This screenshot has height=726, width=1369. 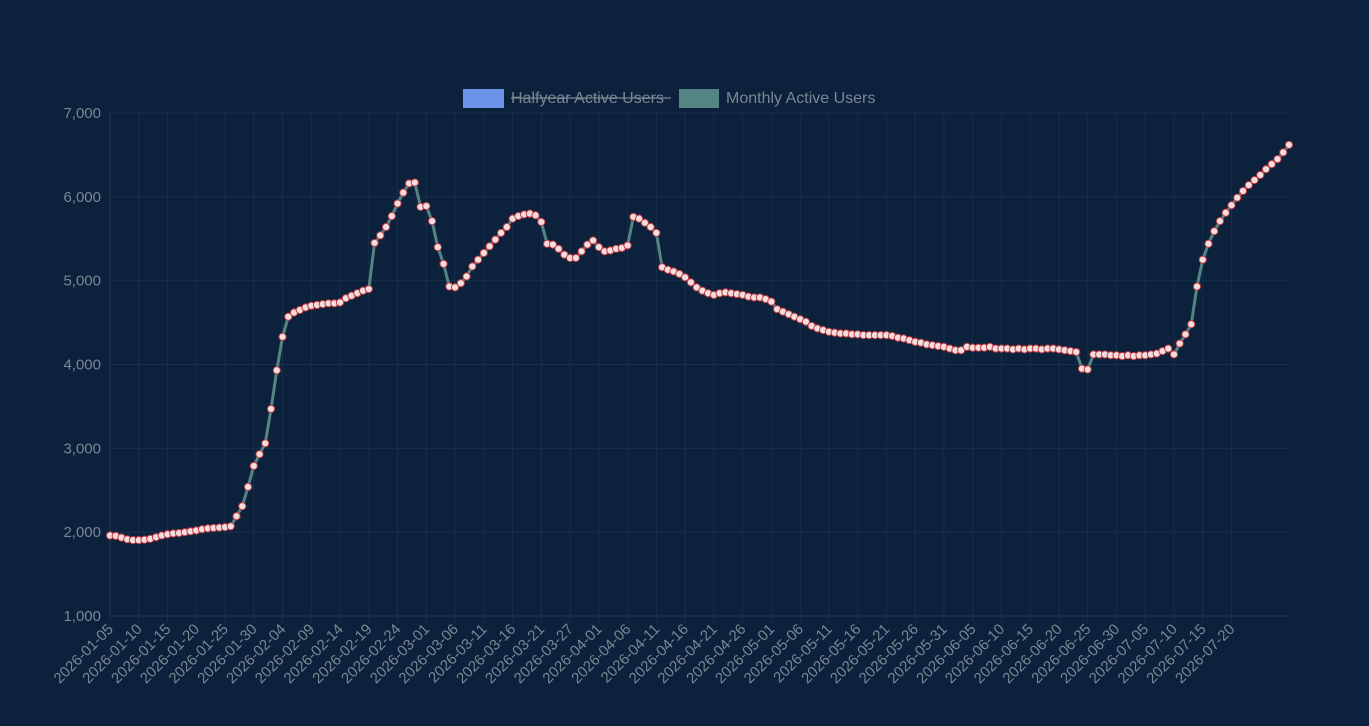 I want to click on y-tick-label: 3,000, so click(x=82, y=448).